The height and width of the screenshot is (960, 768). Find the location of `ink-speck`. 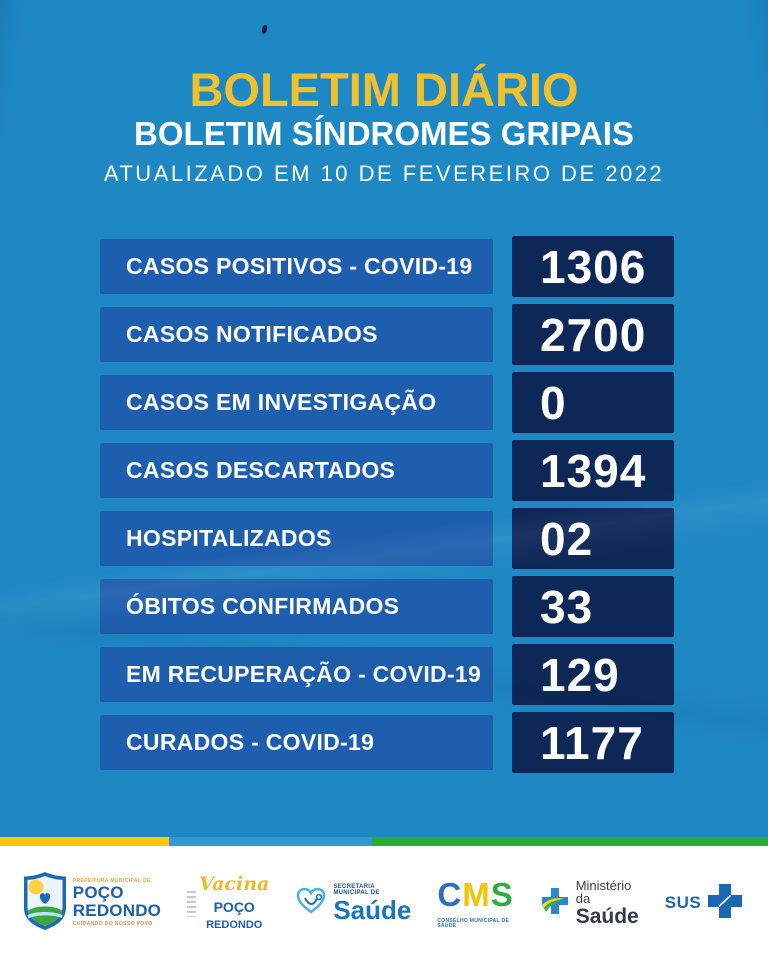

ink-speck is located at coordinates (264, 29).